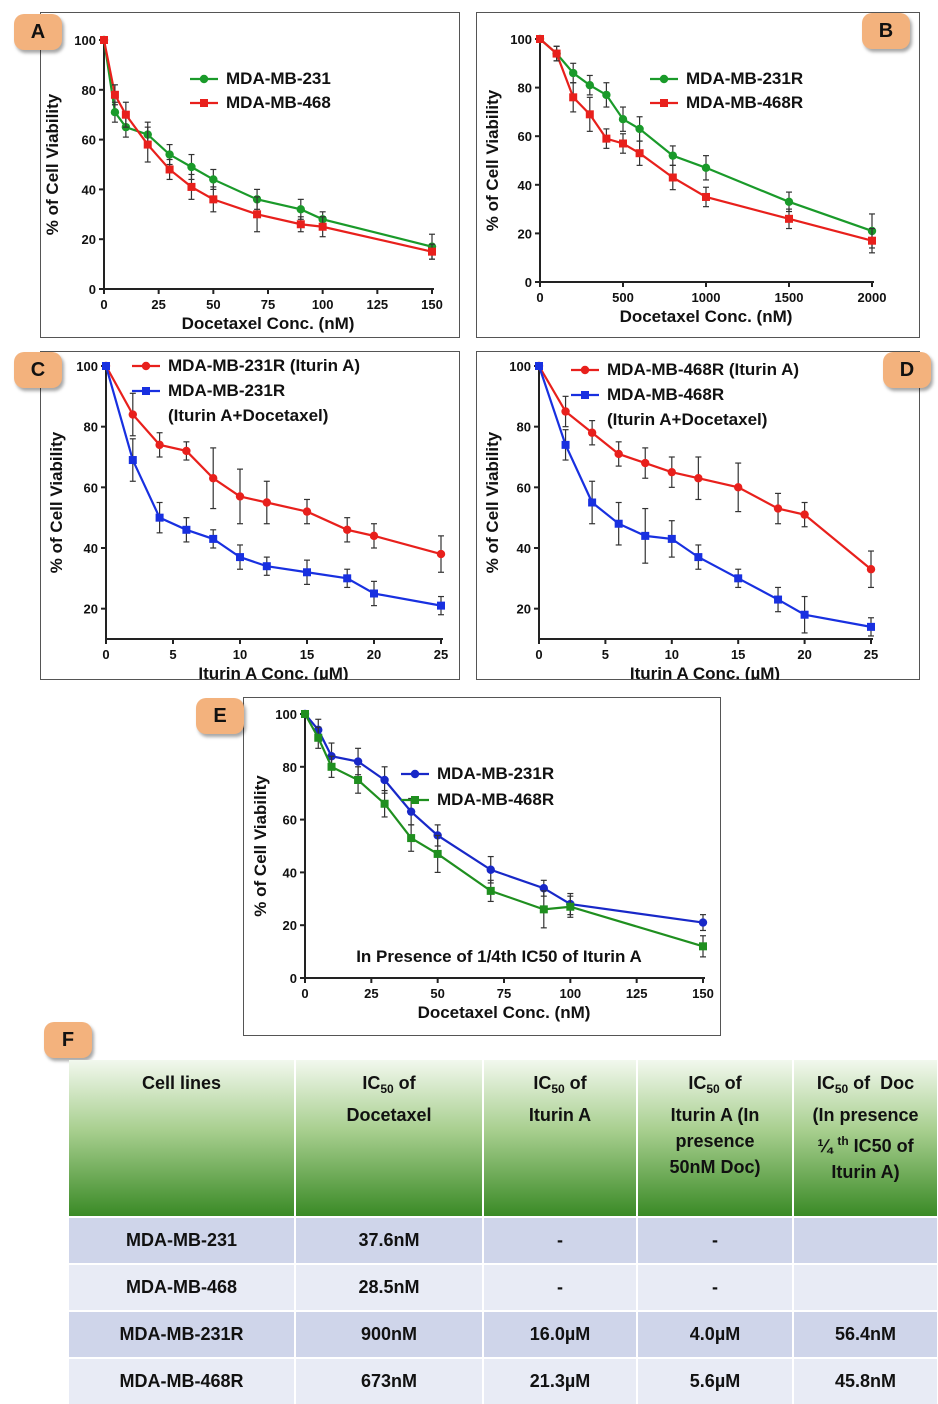  Describe the element at coordinates (437, 993) in the screenshot. I see `x-tick-label: 50` at that location.